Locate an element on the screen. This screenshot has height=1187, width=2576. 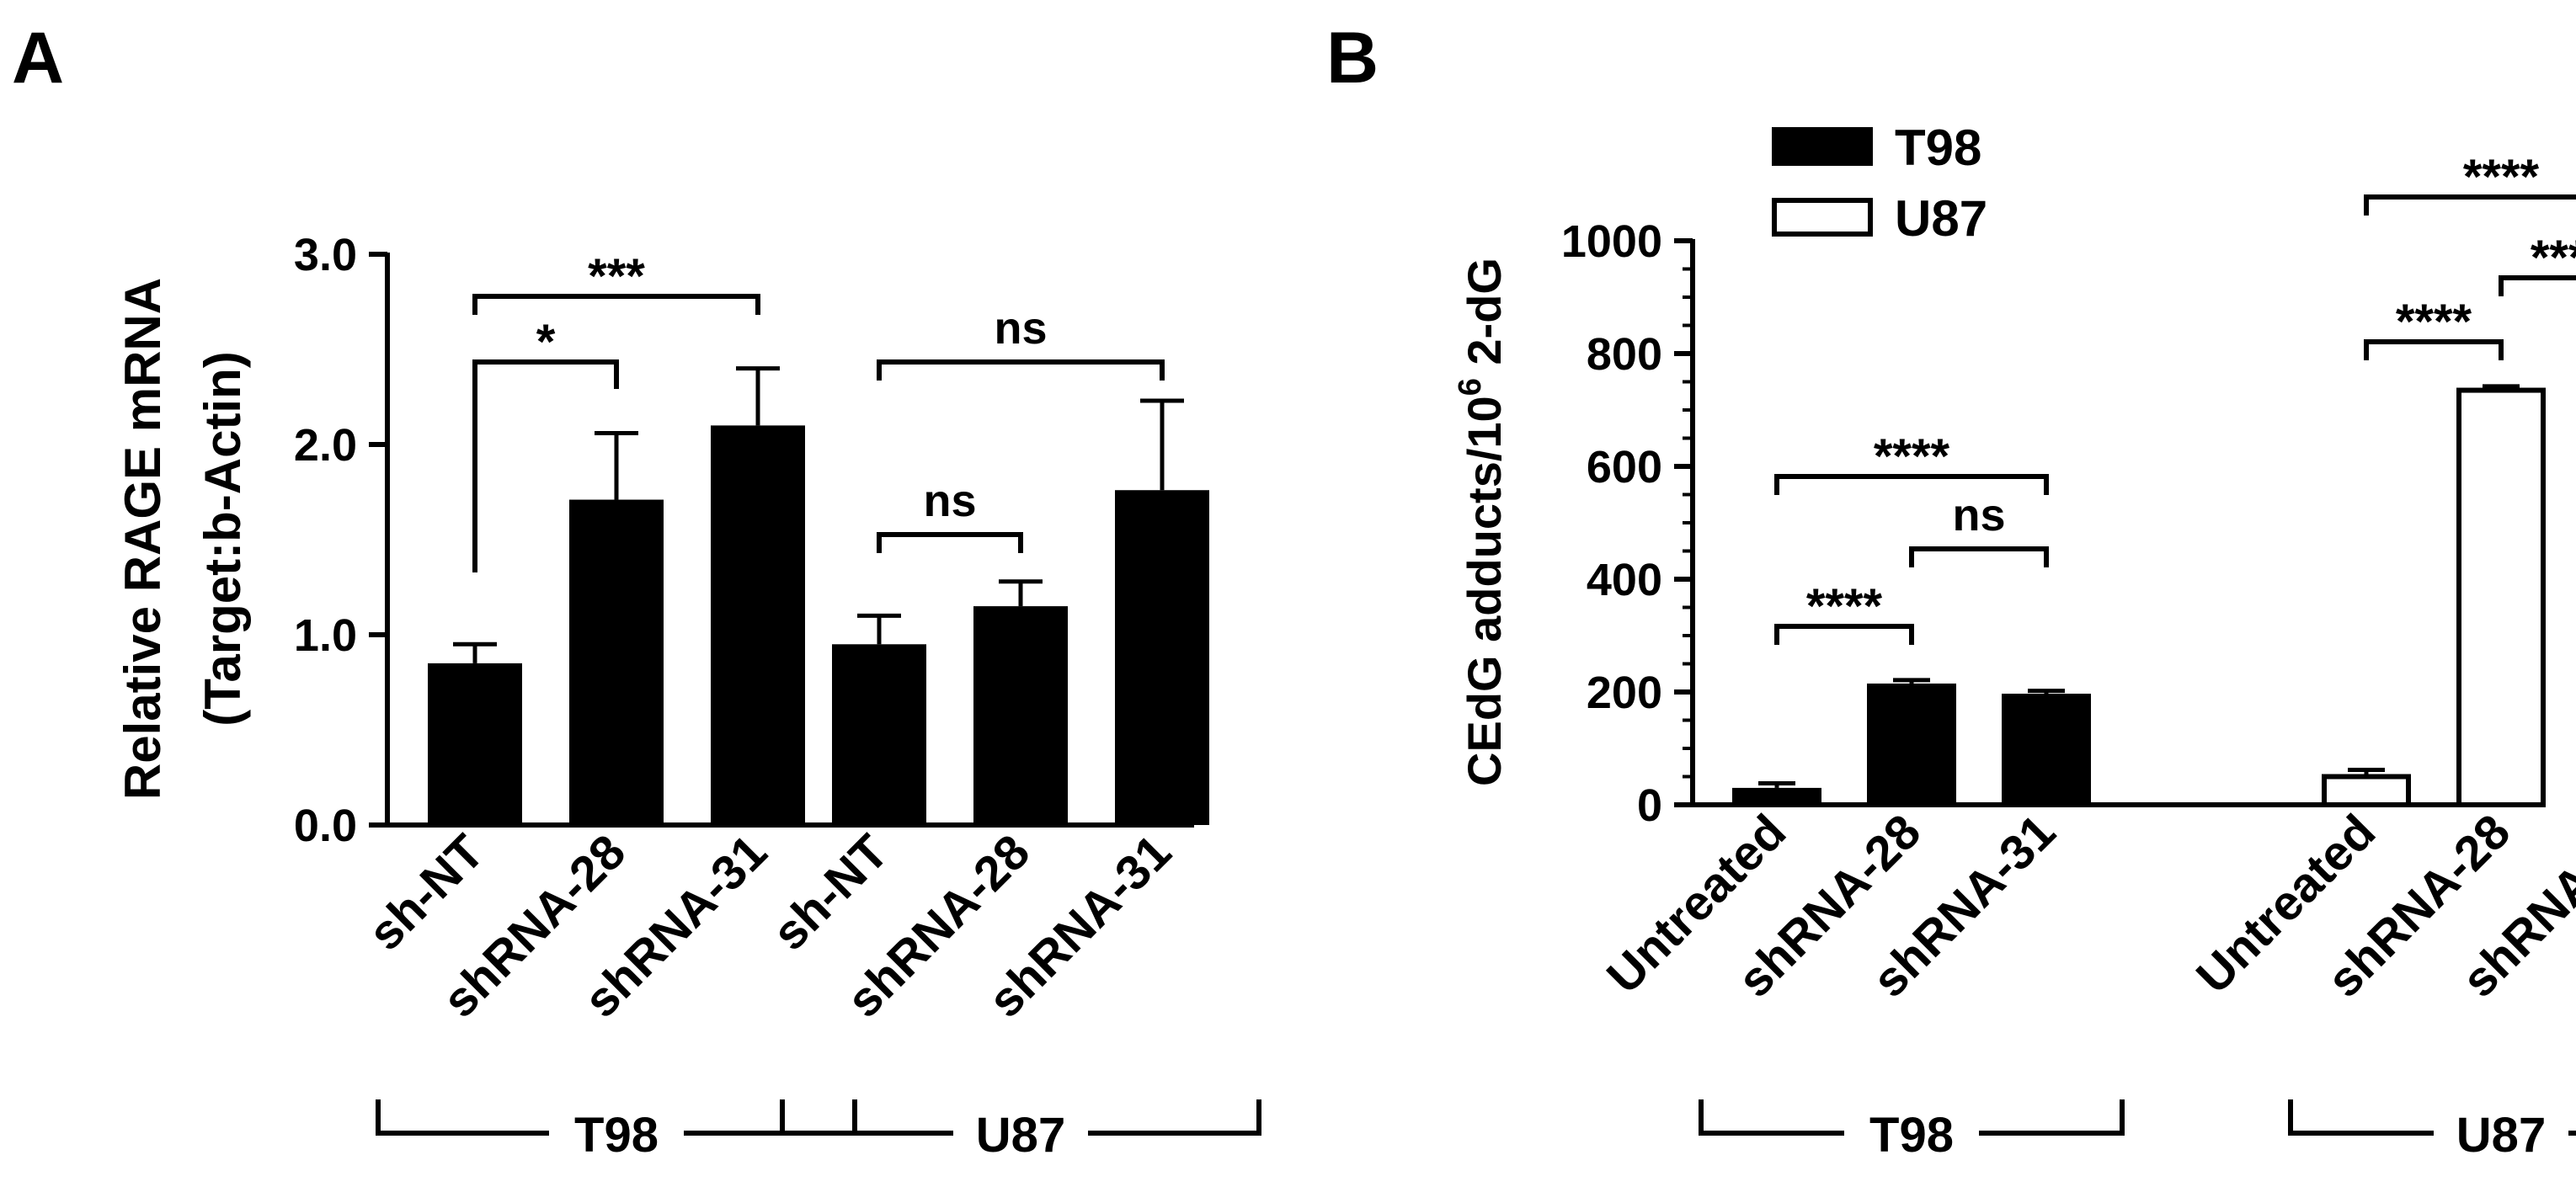
panel-a-label: A is located at coordinates (38, 58).